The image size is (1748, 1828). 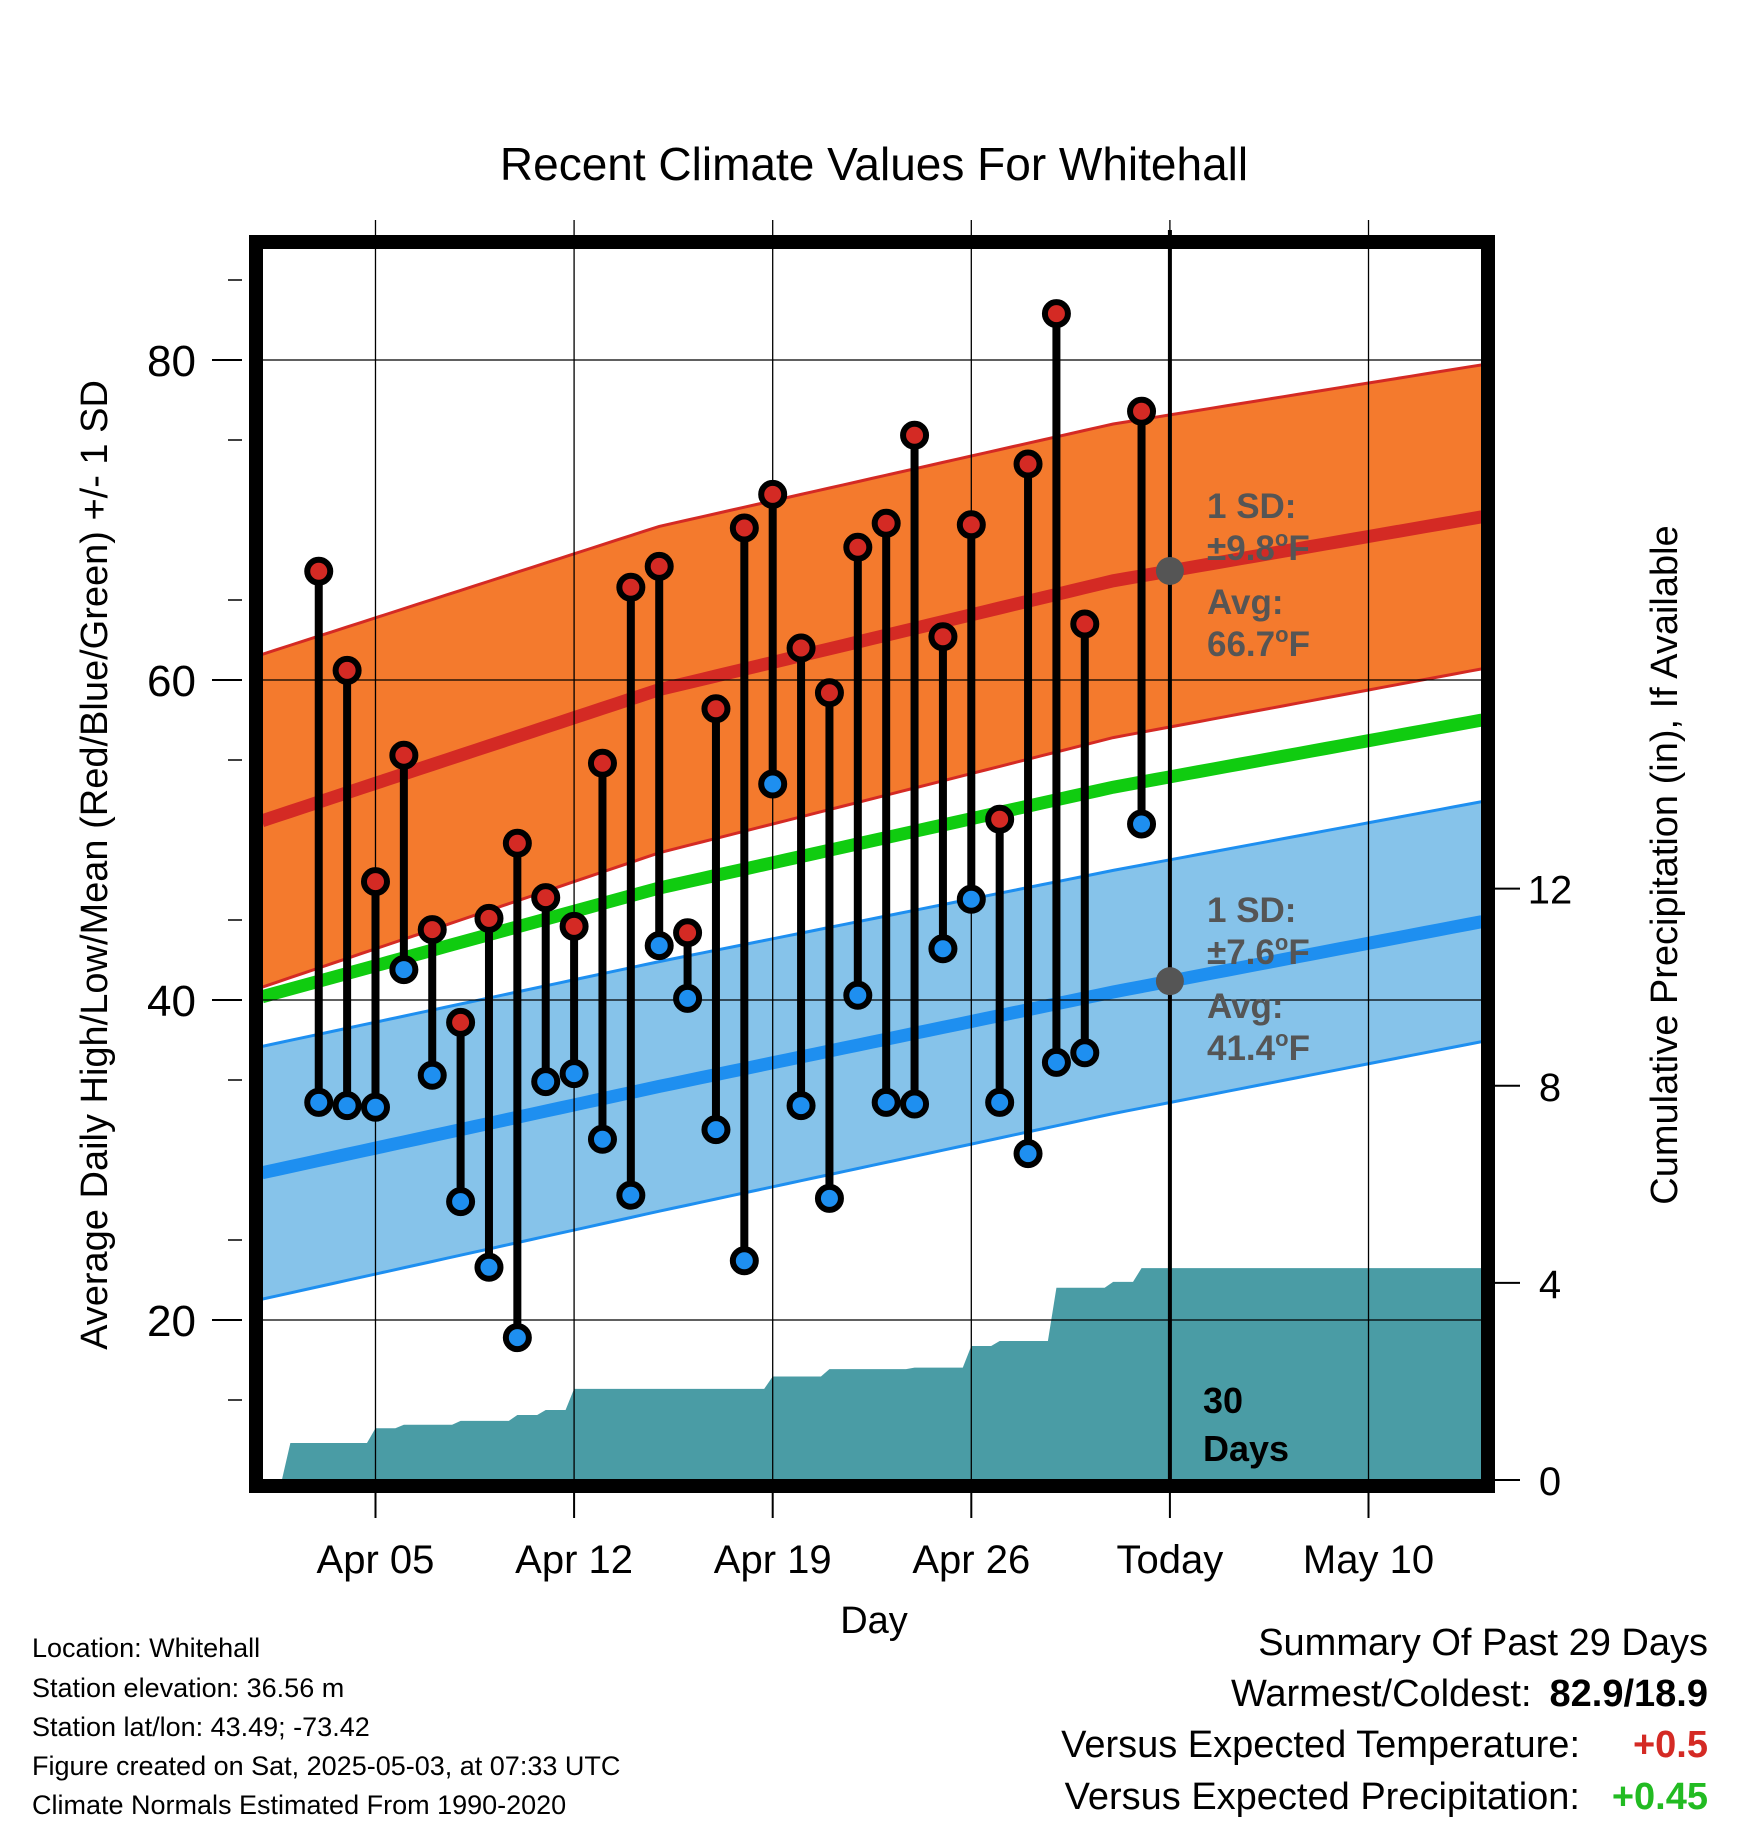 I want to click on info-latlon: Station lat/lon: 43.49; -73.42, so click(x=201, y=1727).